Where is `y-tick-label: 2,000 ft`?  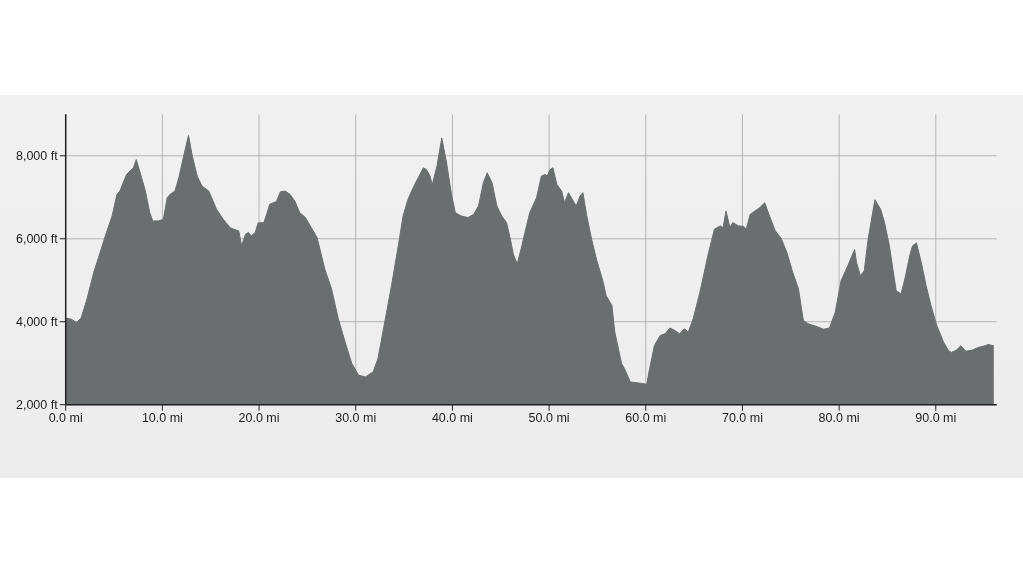 y-tick-label: 2,000 ft is located at coordinates (37, 405).